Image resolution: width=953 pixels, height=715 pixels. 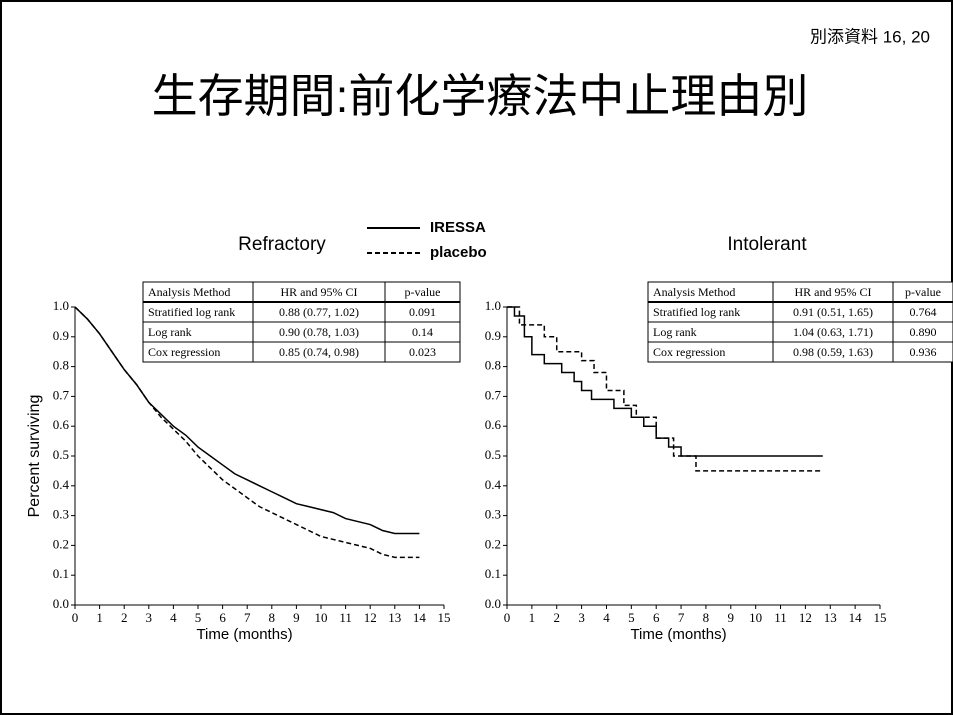 What do you see at coordinates (833, 312) in the screenshot?
I see `table-cell: 0.91 (0.51, 1.65)` at bounding box center [833, 312].